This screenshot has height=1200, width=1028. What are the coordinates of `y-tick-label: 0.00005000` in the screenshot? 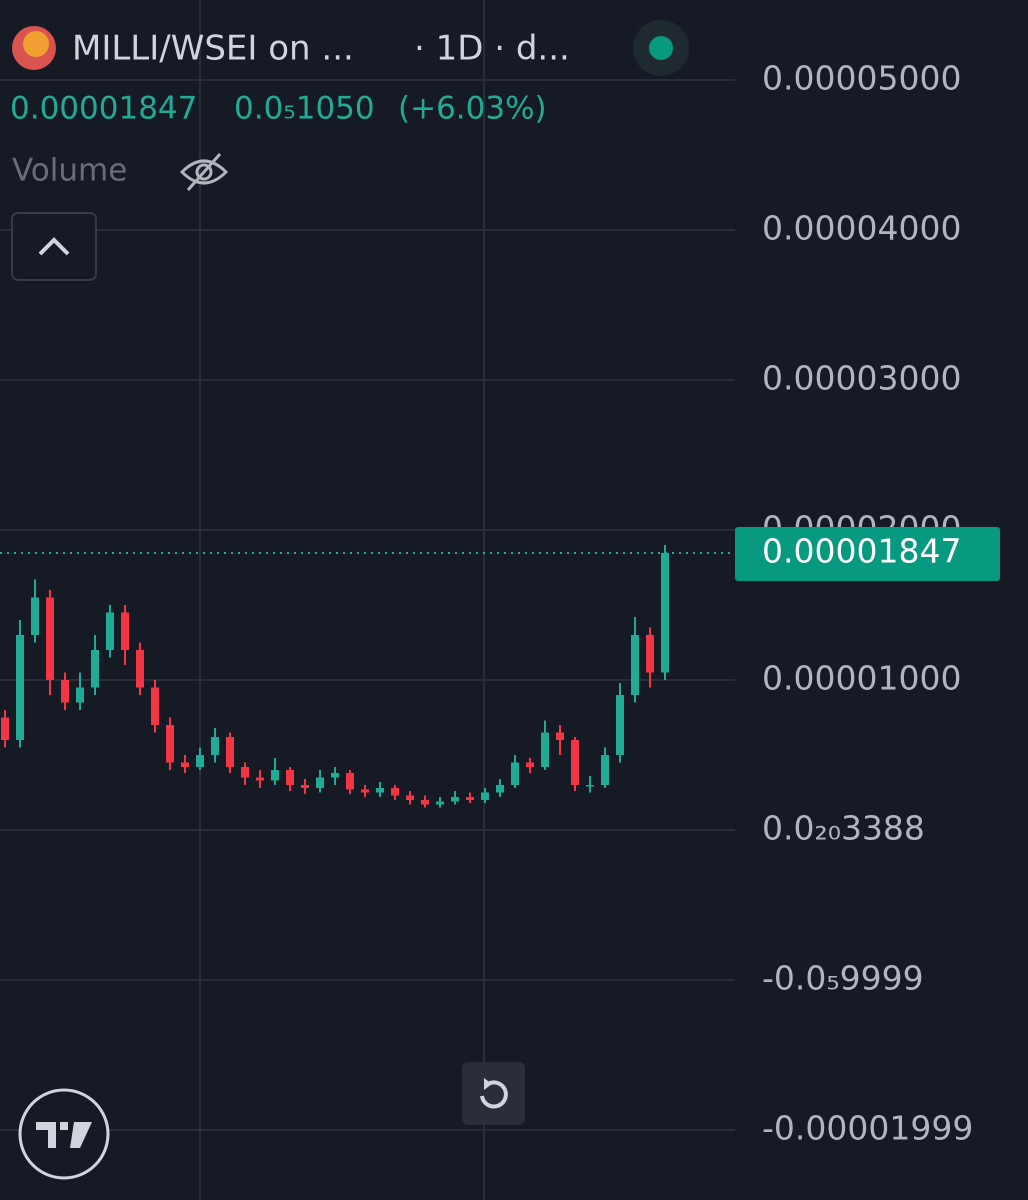 It's located at (861, 77).